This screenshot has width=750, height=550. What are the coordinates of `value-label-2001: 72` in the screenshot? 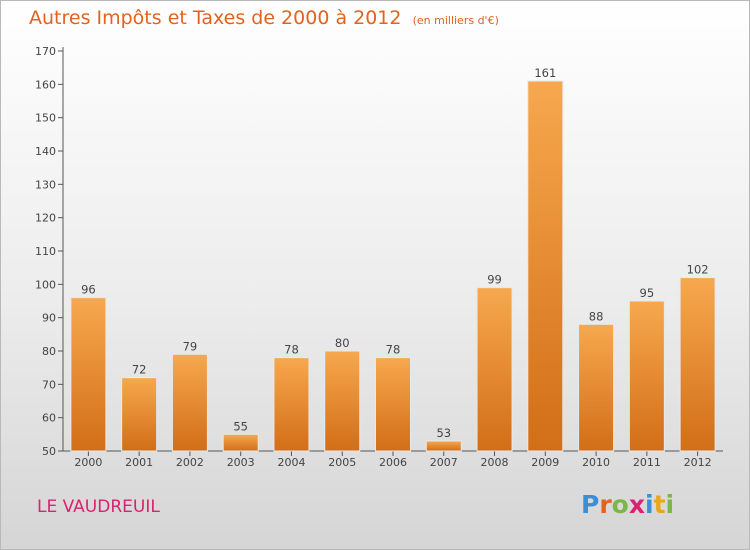 It's located at (139, 370).